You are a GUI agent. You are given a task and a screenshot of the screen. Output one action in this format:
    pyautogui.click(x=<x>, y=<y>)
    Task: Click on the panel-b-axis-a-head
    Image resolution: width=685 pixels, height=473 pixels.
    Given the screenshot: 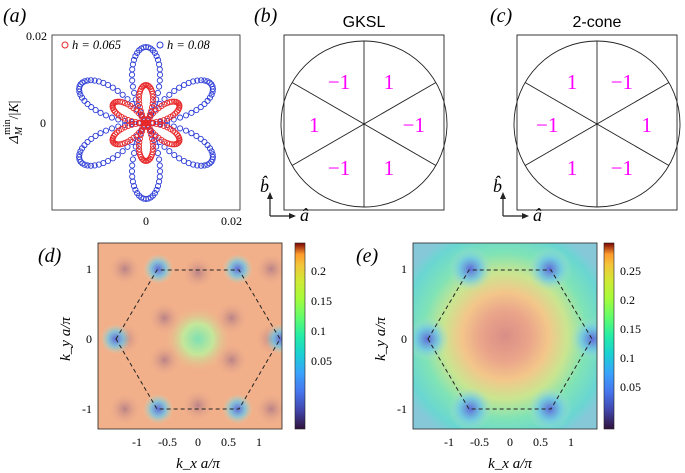 What is the action you would take?
    pyautogui.click(x=292, y=216)
    